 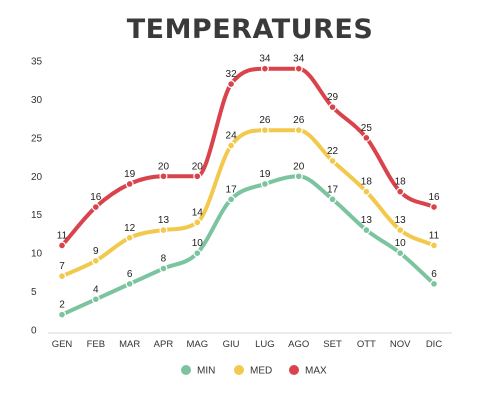 I want to click on x-tick-label: MAR, so click(x=129, y=344).